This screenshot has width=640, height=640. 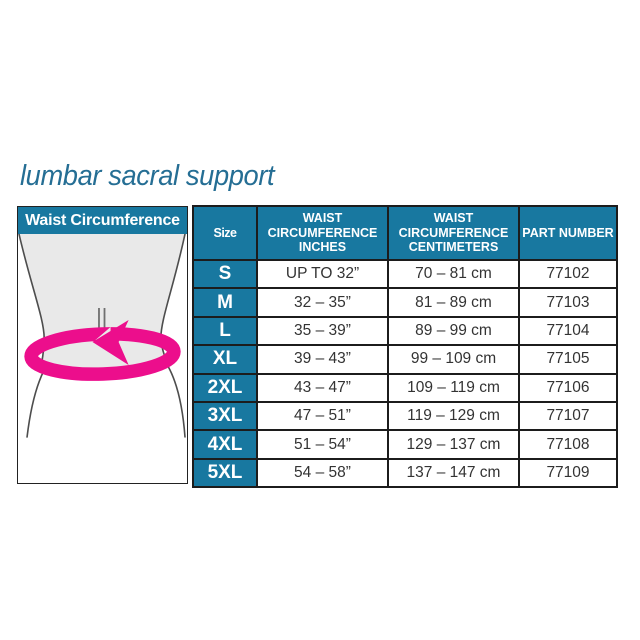 I want to click on table-row: 4XL 51 – 54” 129 – 137 cm 77108, so click(x=405, y=444).